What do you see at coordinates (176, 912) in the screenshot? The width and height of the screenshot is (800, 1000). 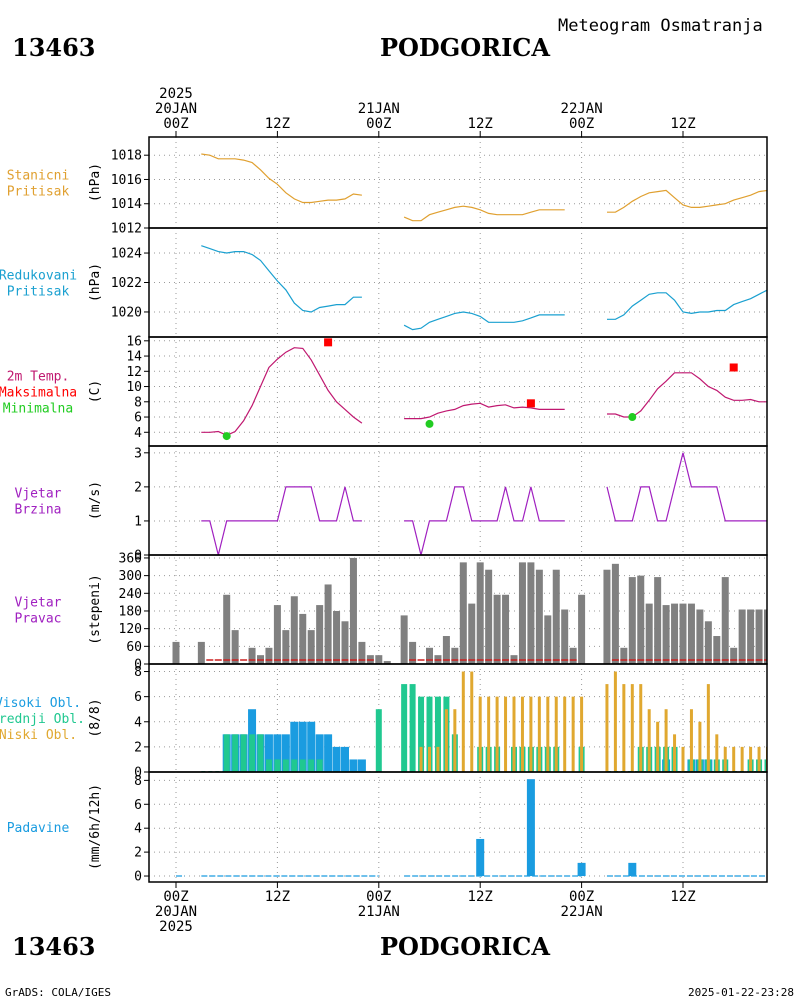 I see `time-label-bottom: 20JAN` at bounding box center [176, 912].